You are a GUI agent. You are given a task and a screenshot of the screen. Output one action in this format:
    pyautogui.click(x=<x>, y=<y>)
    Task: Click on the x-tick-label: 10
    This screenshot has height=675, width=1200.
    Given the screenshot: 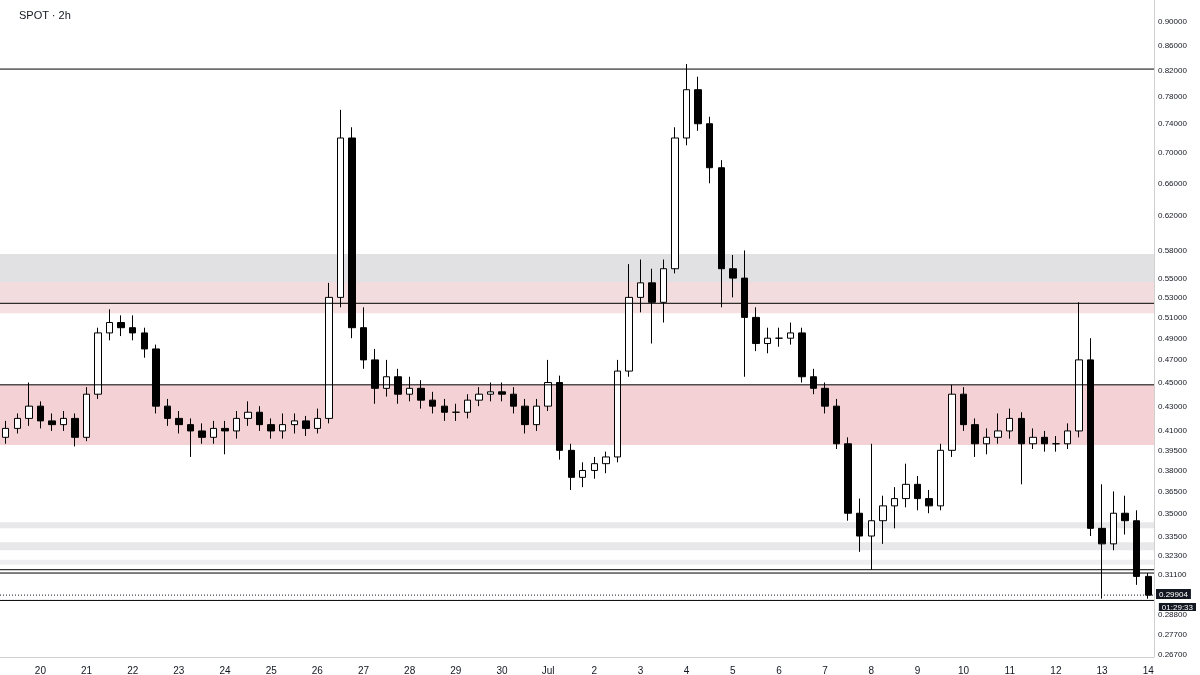 What is the action you would take?
    pyautogui.click(x=964, y=669)
    